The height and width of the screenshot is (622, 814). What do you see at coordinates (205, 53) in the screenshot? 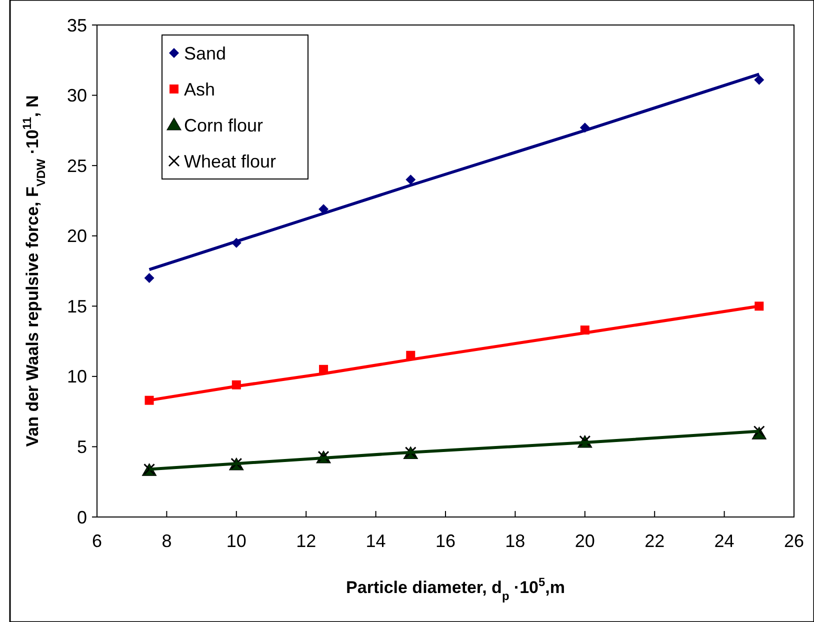
I see `legend-label: Sand` at bounding box center [205, 53].